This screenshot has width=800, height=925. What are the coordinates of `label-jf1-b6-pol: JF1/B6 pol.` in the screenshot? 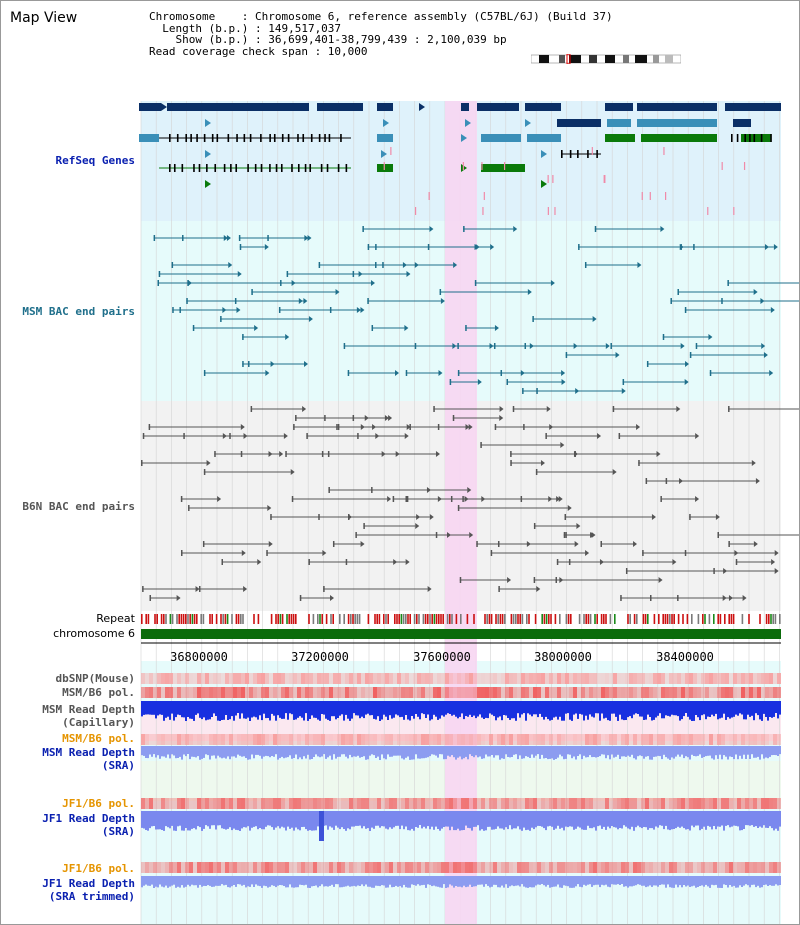 It's located at (98, 803).